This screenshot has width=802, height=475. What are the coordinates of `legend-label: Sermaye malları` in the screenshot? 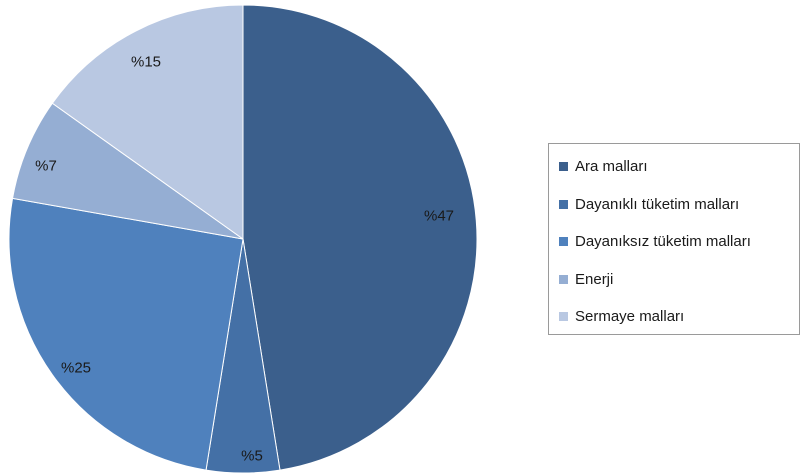 It's located at (630, 317).